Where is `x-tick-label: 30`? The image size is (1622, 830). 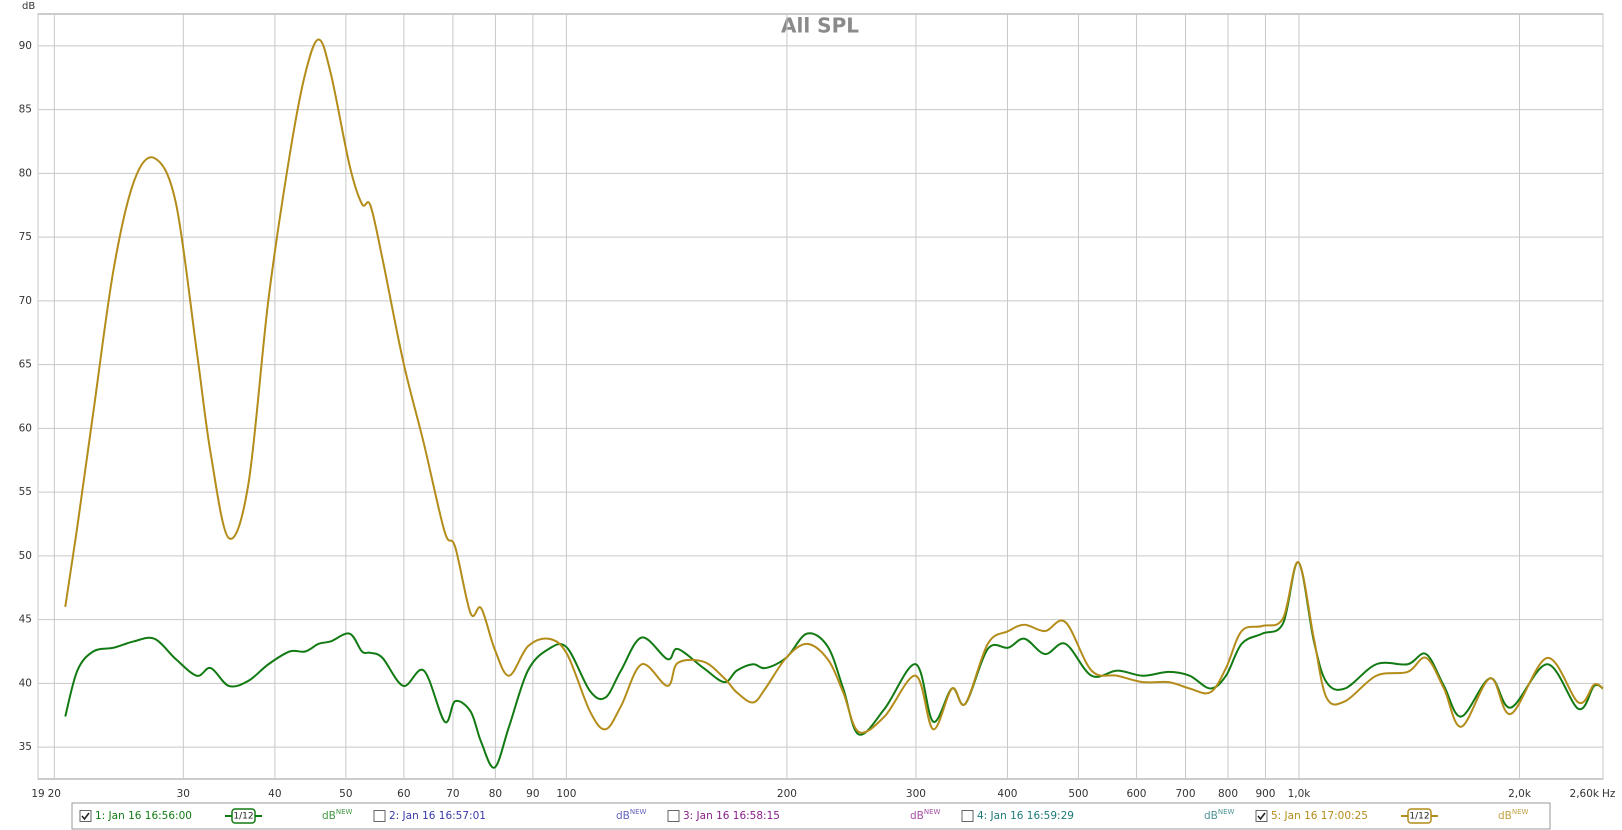 x-tick-label: 30 is located at coordinates (183, 794).